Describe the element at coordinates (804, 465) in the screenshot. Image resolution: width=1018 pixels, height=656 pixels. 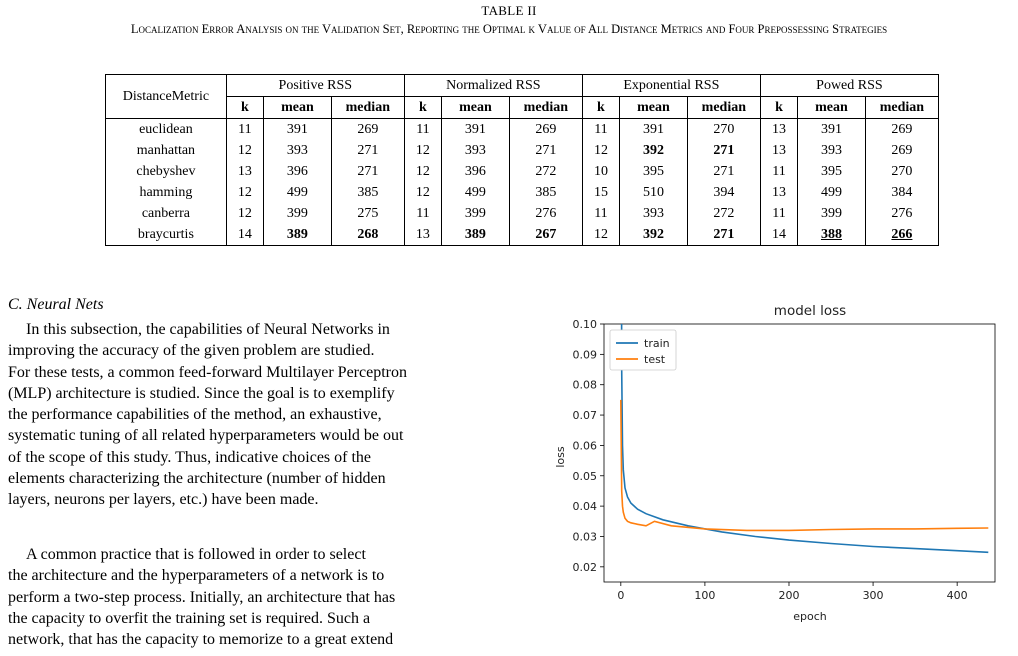
I see `series-line-test` at that location.